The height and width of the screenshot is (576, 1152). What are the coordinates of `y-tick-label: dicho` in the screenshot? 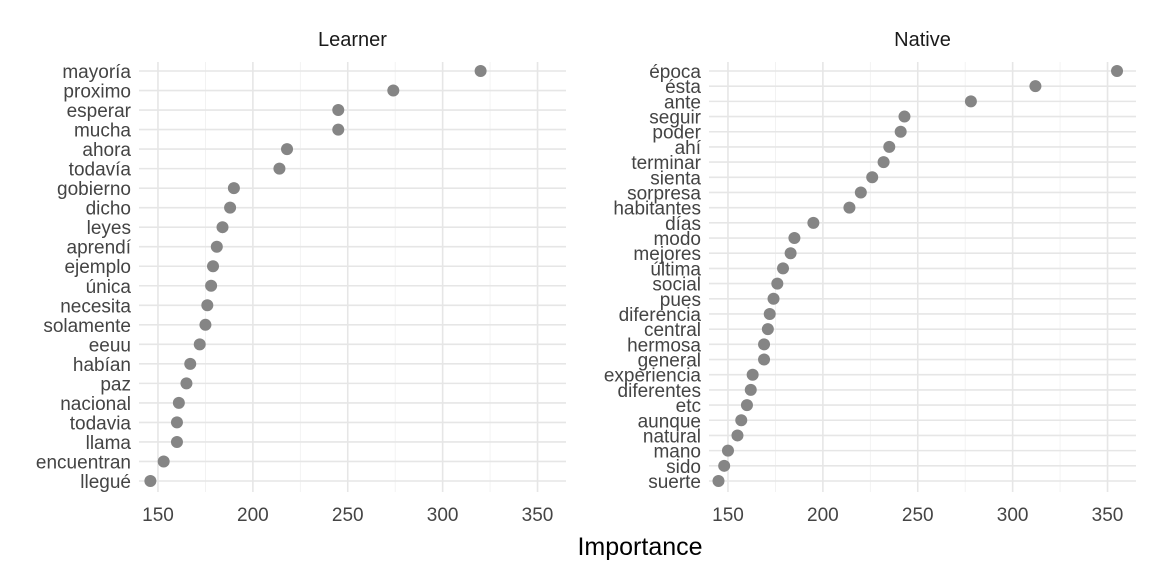 It's located at (108, 209).